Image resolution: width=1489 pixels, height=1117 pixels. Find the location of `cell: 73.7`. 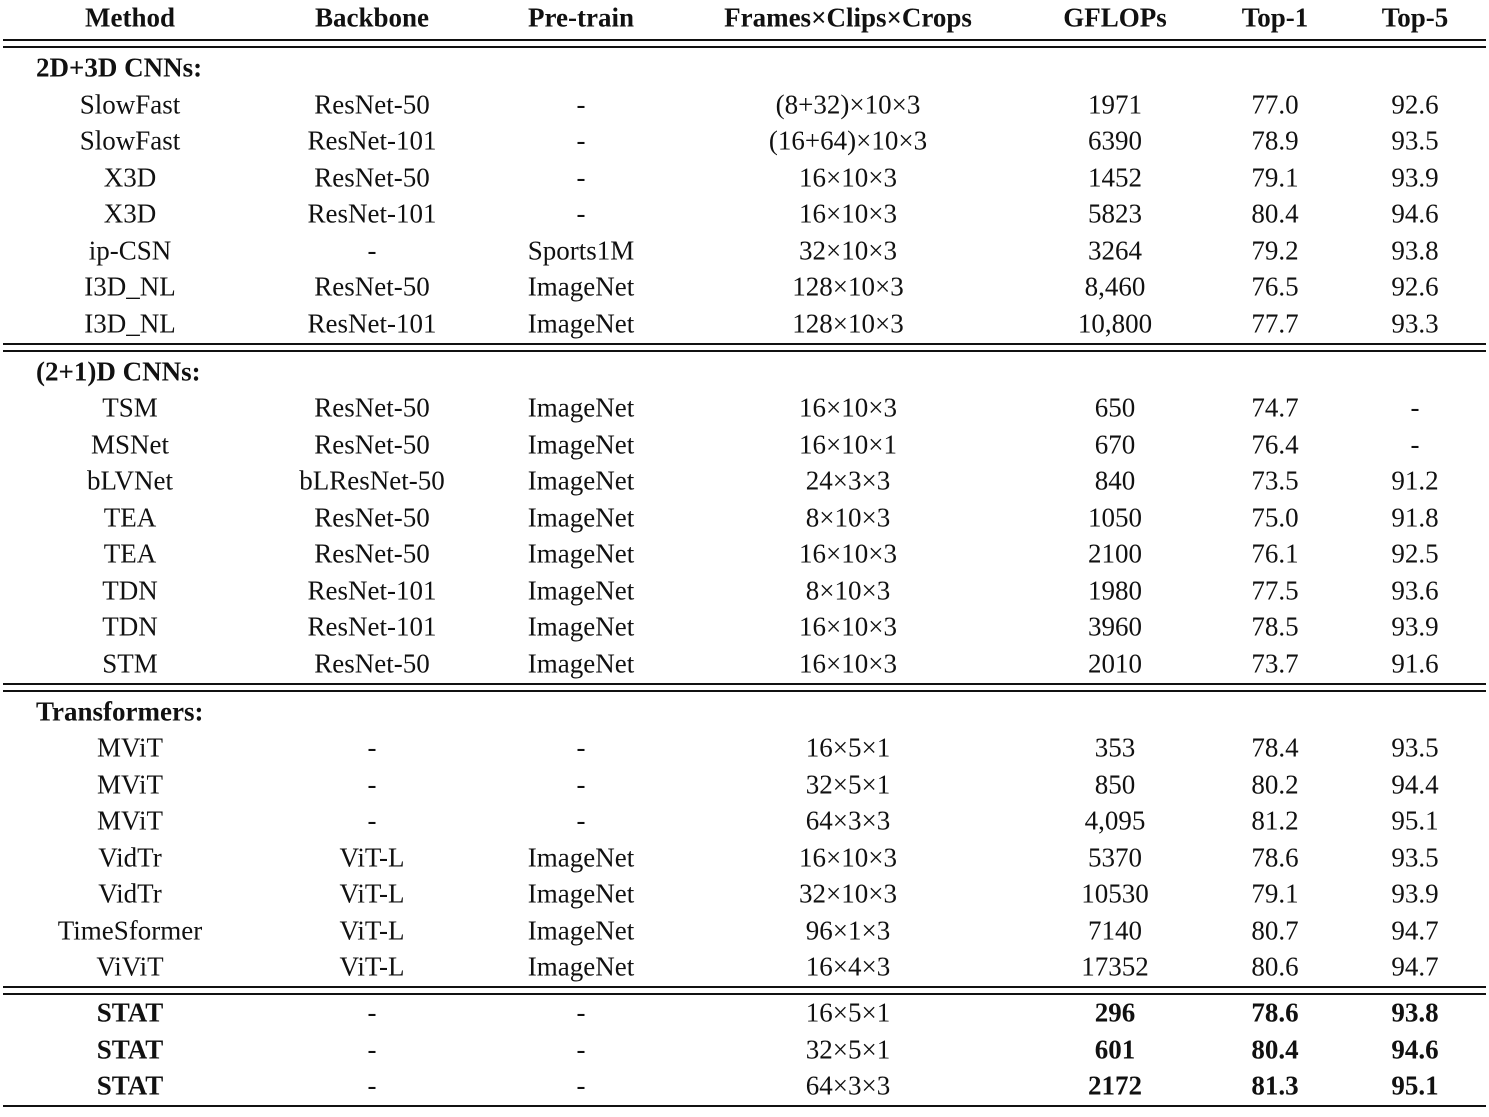

cell: 73.7 is located at coordinates (1275, 663).